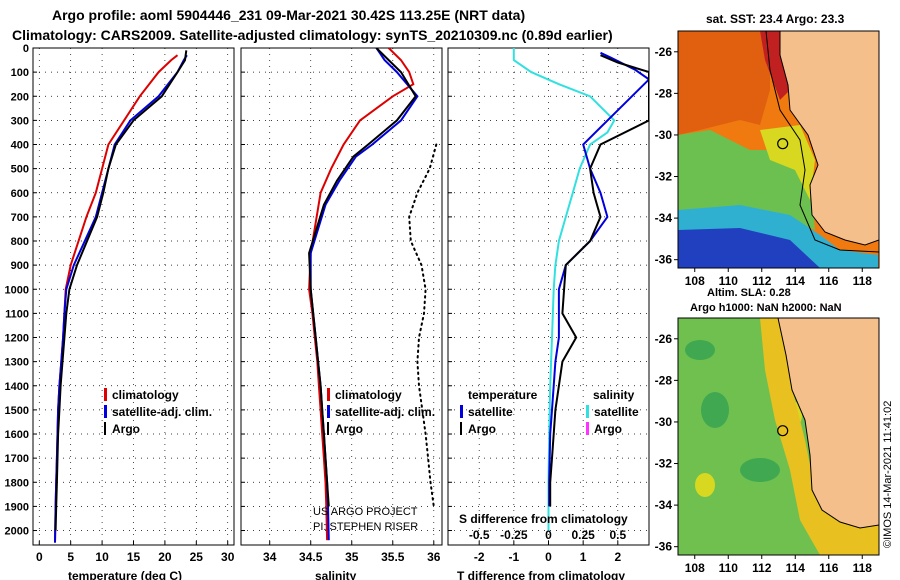  Describe the element at coordinates (20, 266) in the screenshot. I see `depth-tick-label: 900` at that location.